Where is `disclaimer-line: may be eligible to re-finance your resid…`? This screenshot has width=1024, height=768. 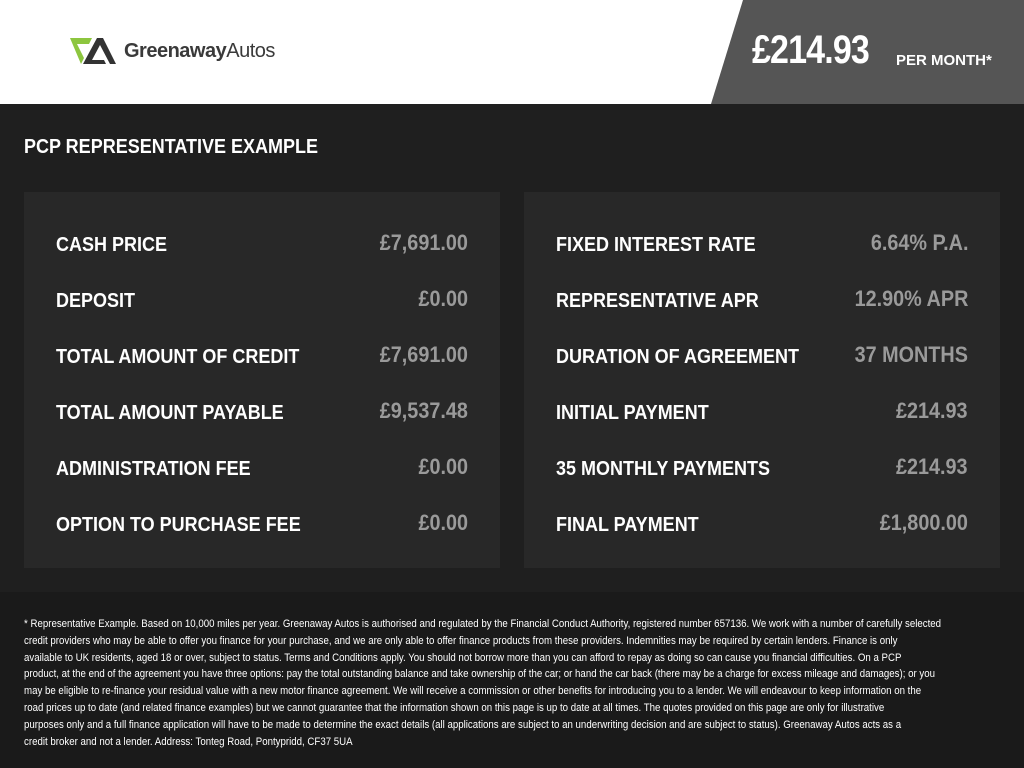
disclaimer-line: may be eligible to re-finance your resid… is located at coordinates (473, 691).